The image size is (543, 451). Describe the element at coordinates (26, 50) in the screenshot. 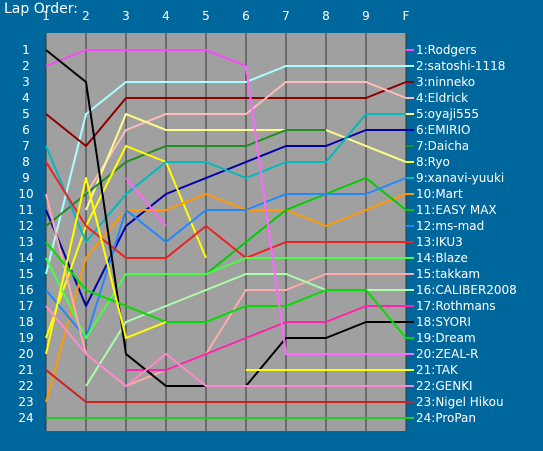

I see `y-tick-label: 1` at that location.